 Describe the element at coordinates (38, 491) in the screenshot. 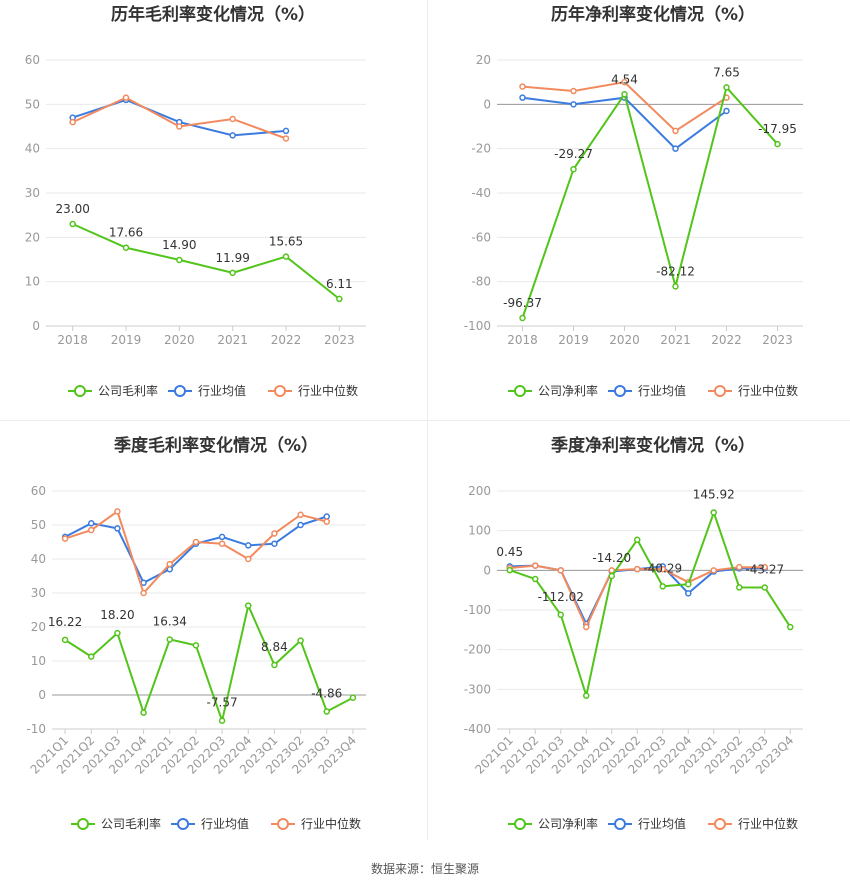

I see `y-tick-label: 60` at that location.